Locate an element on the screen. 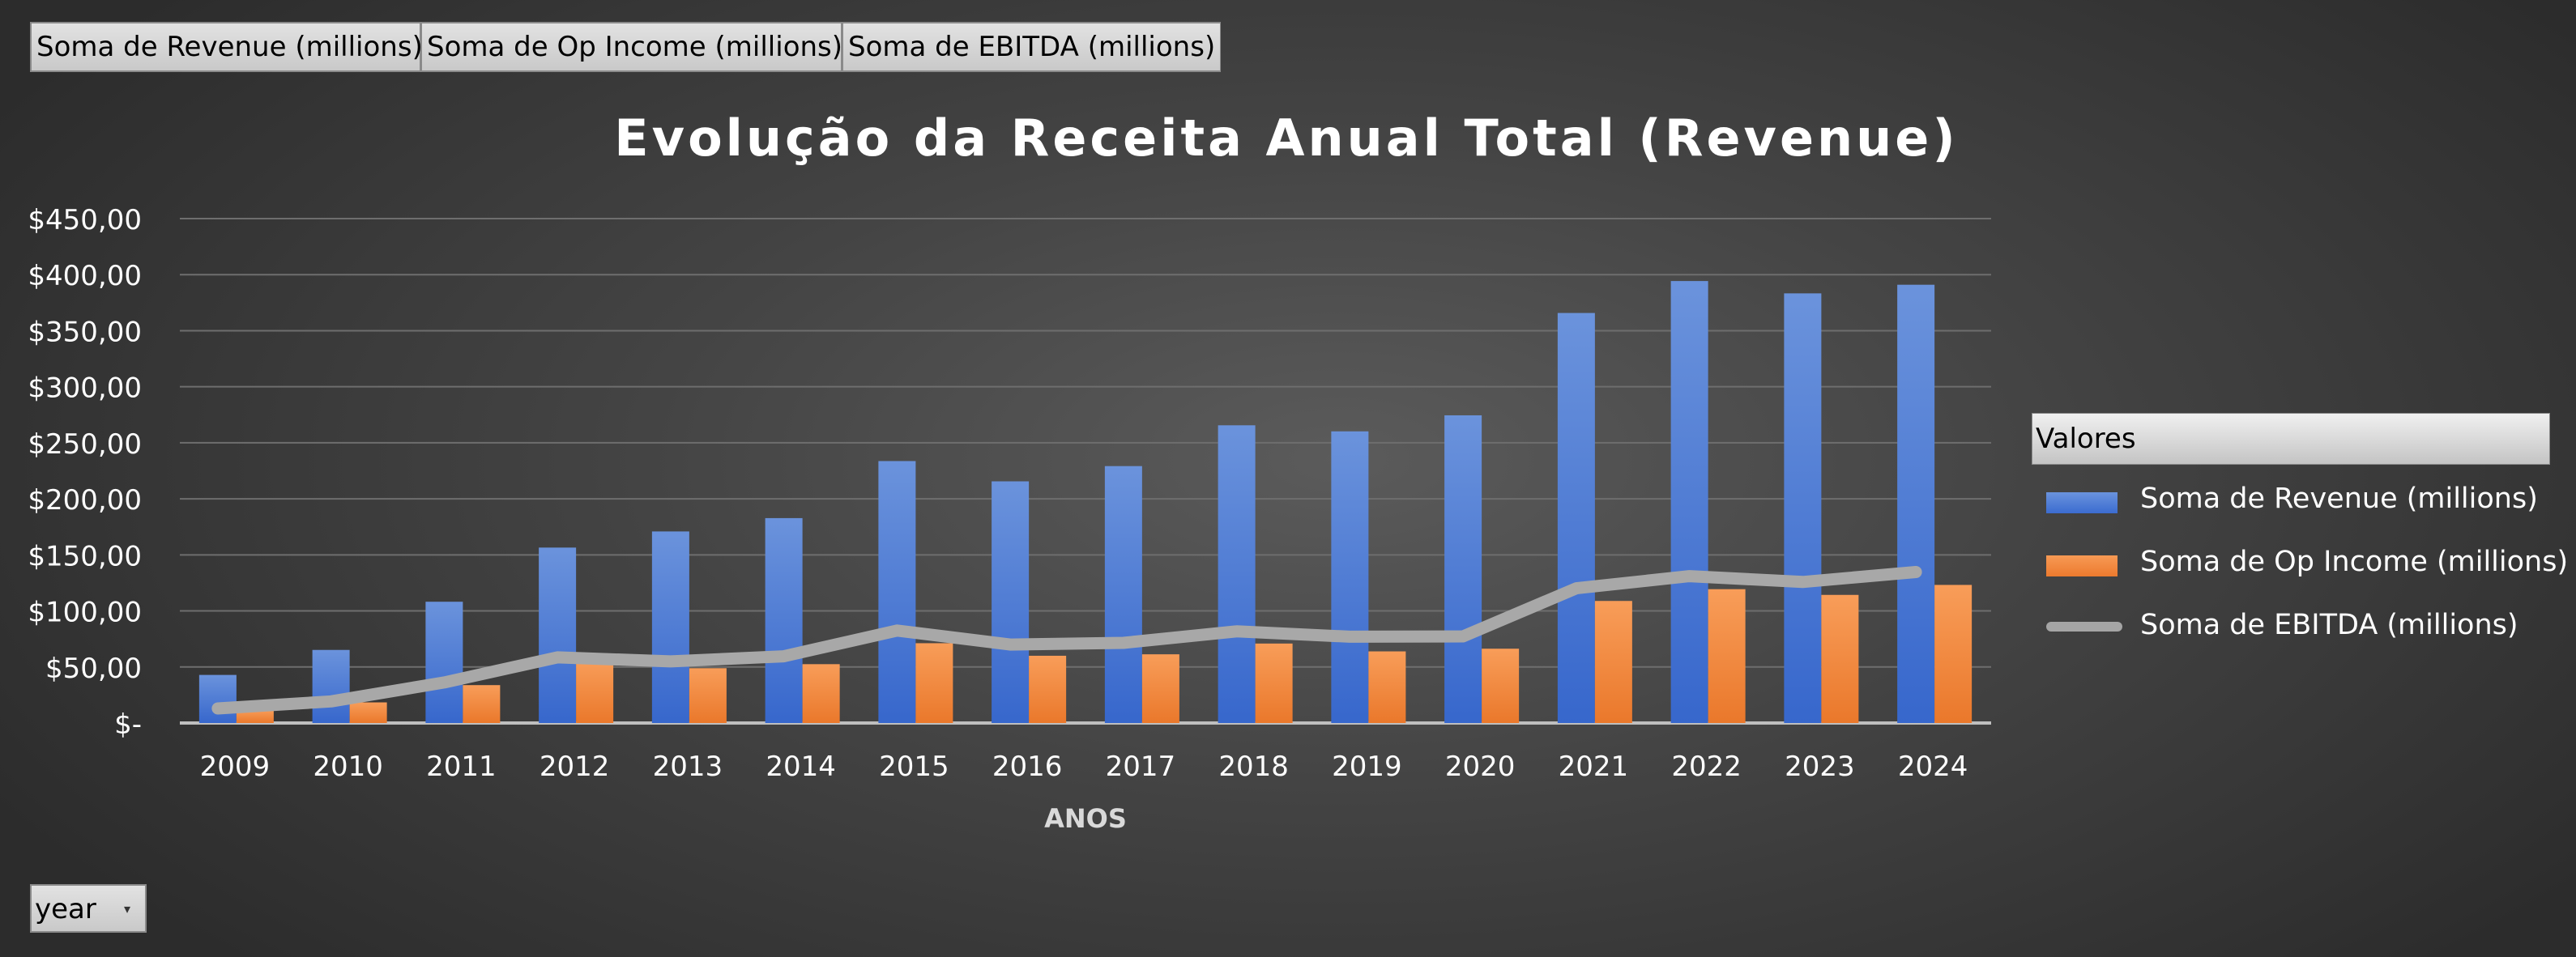 Image resolution: width=2576 pixels, height=957 pixels. y-tick-label: $300,00 is located at coordinates (85, 388).